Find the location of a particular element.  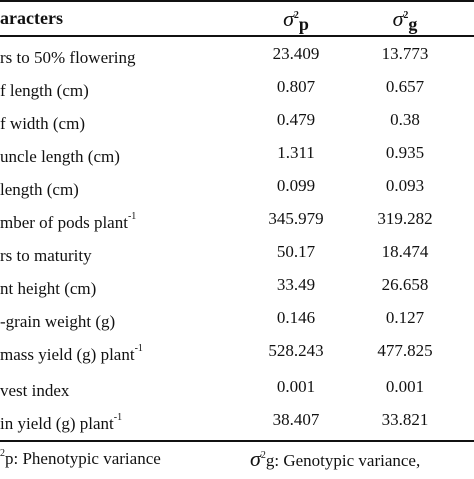

header-rule is located at coordinates (237, 36).